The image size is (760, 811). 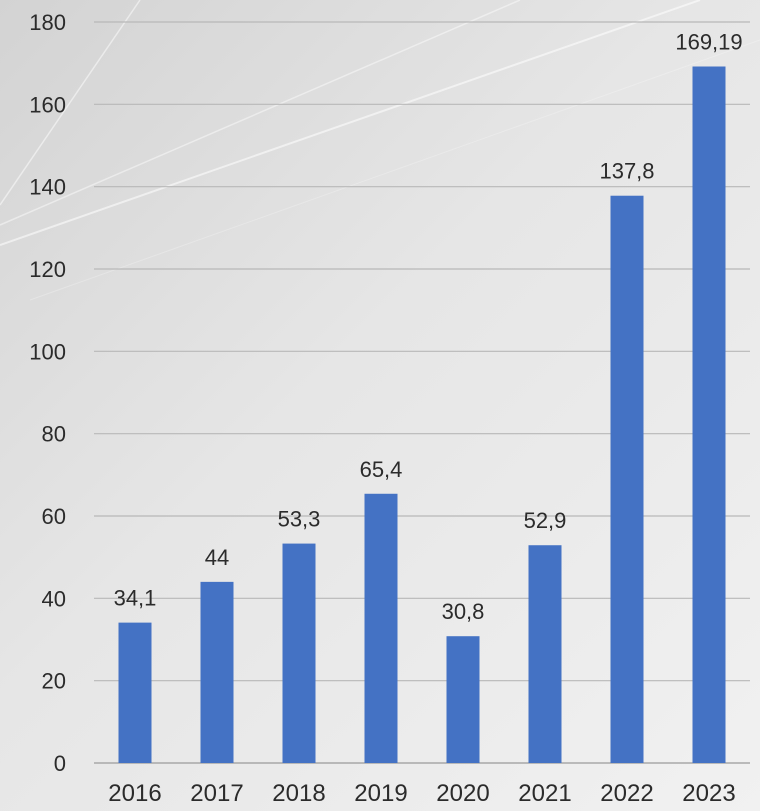 I want to click on bar-2023, so click(x=709, y=415).